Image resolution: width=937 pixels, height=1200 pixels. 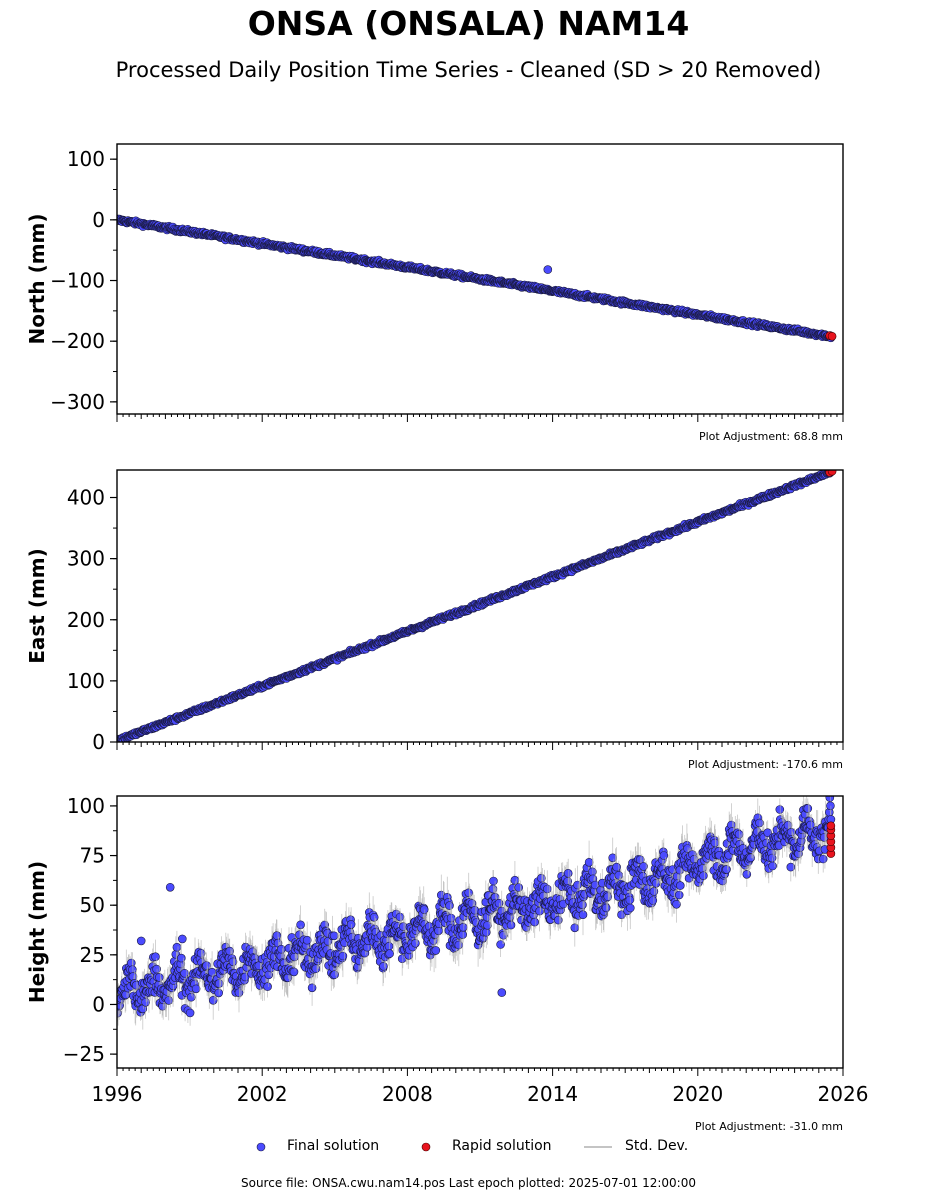 I want to click on panel-0-points, so click(x=477, y=278).